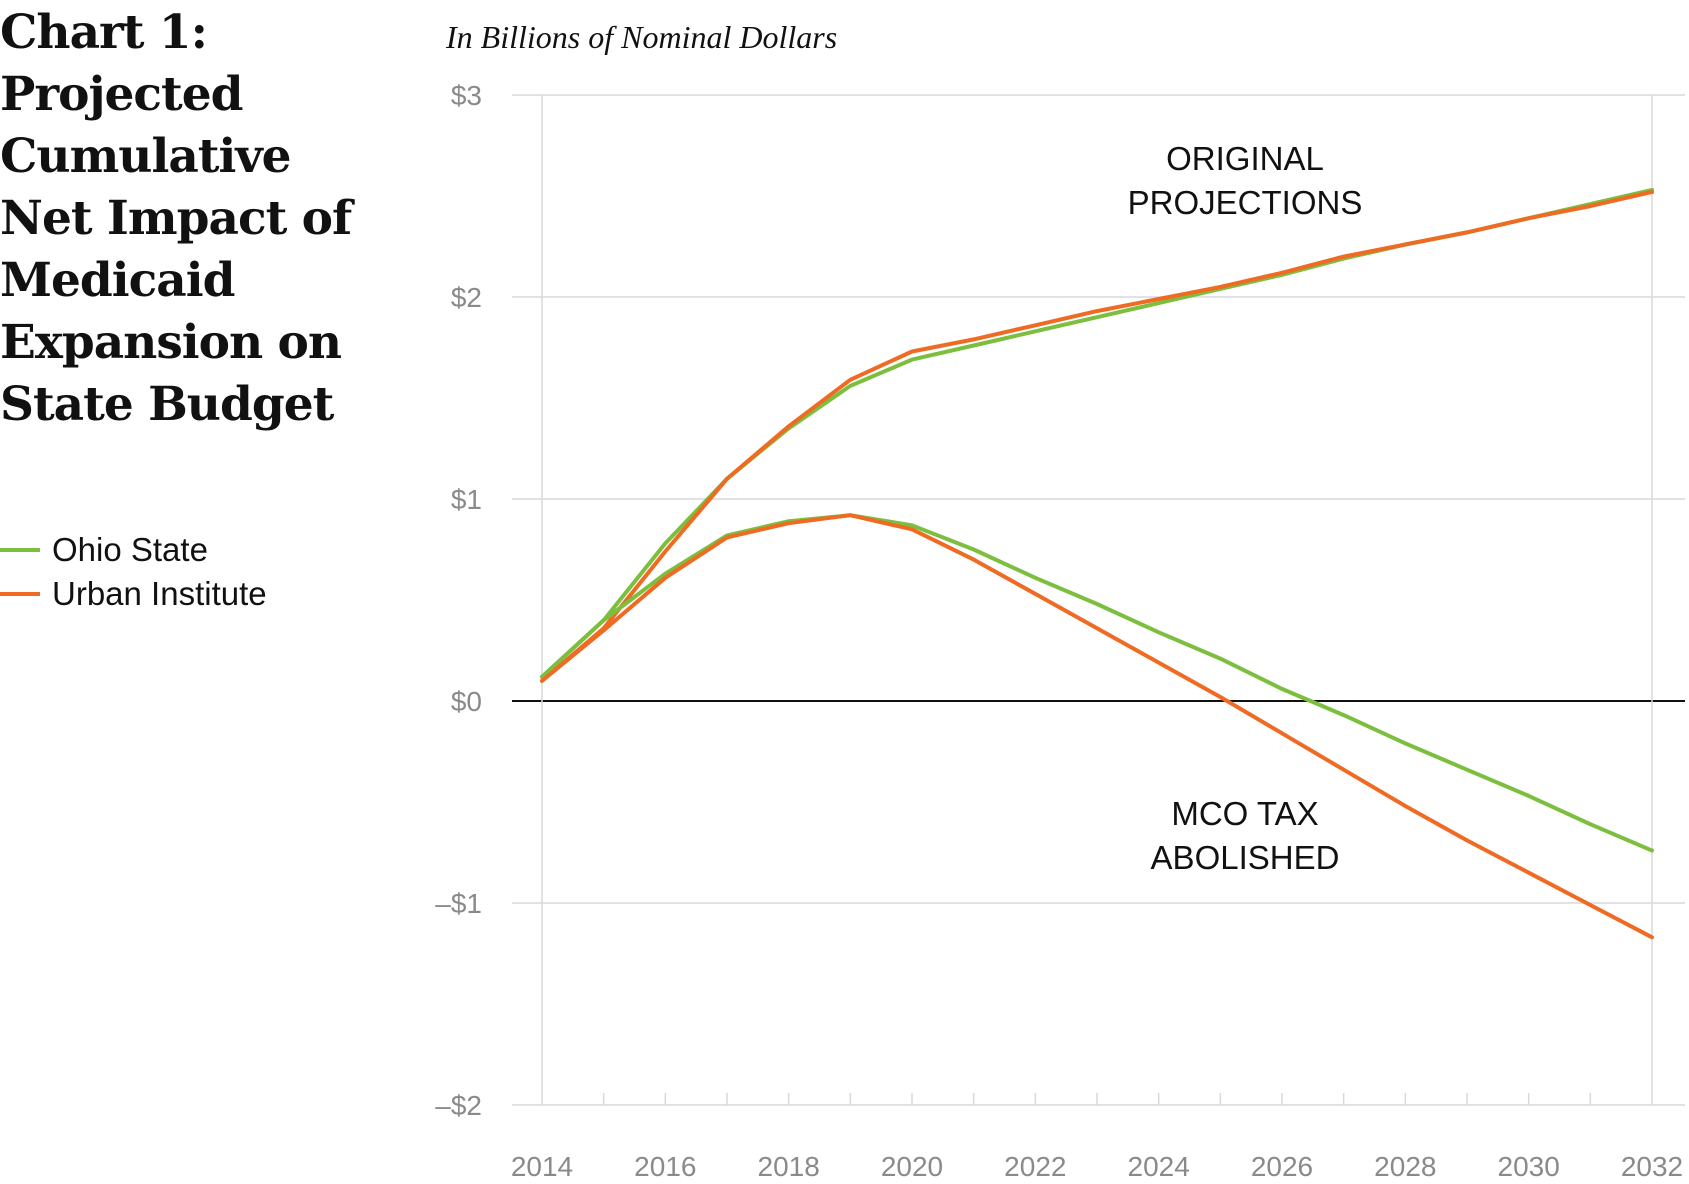  I want to click on y-tick-label: $2, so click(466, 297).